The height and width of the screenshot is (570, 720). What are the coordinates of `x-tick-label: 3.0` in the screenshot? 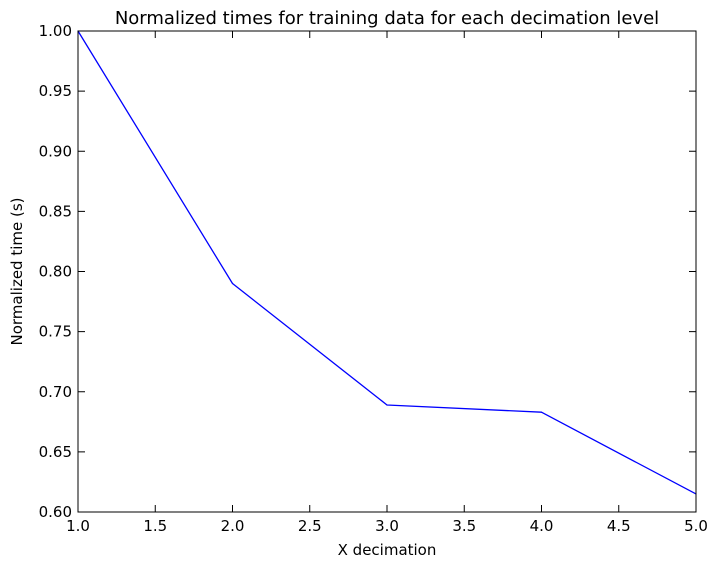 It's located at (387, 526).